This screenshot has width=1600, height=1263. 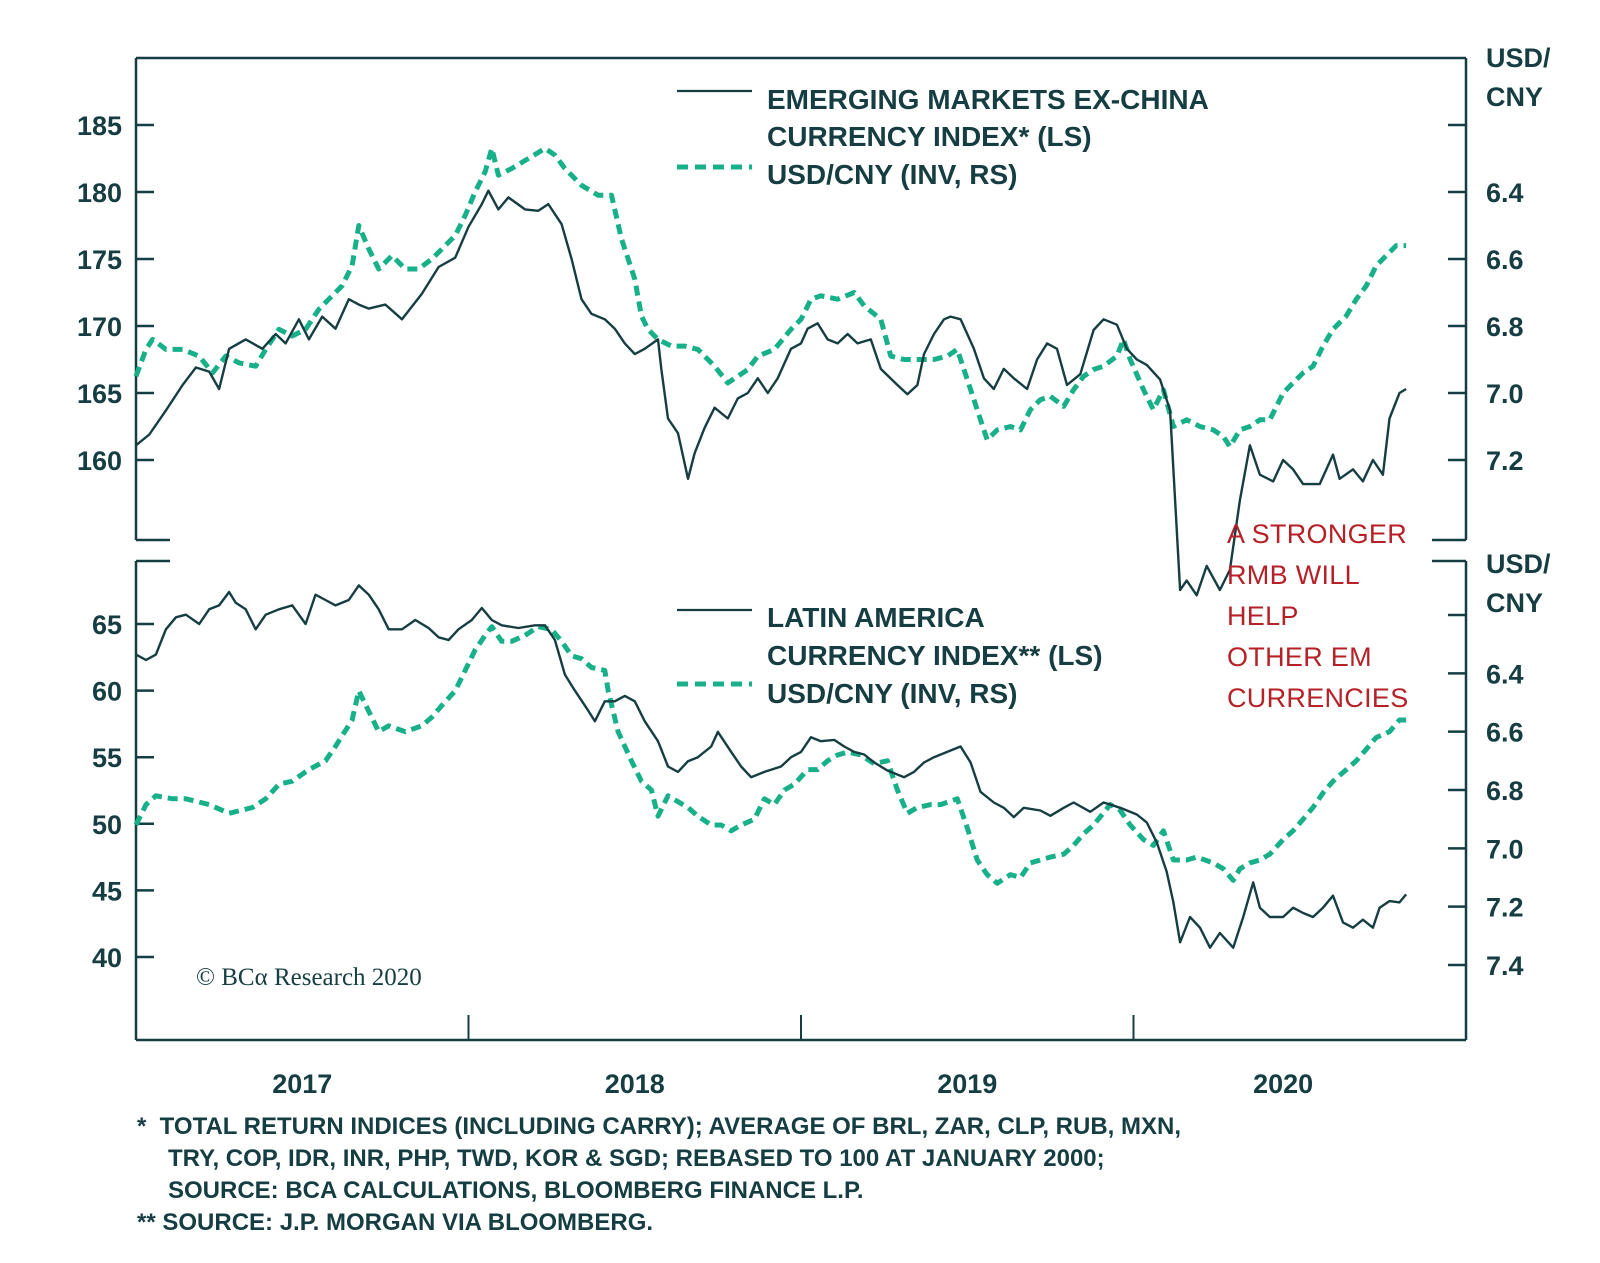 I want to click on bottom-right-axis: 6.4 6.6 6.8 7.0 7.2 7.4, so click(x=1486, y=797).